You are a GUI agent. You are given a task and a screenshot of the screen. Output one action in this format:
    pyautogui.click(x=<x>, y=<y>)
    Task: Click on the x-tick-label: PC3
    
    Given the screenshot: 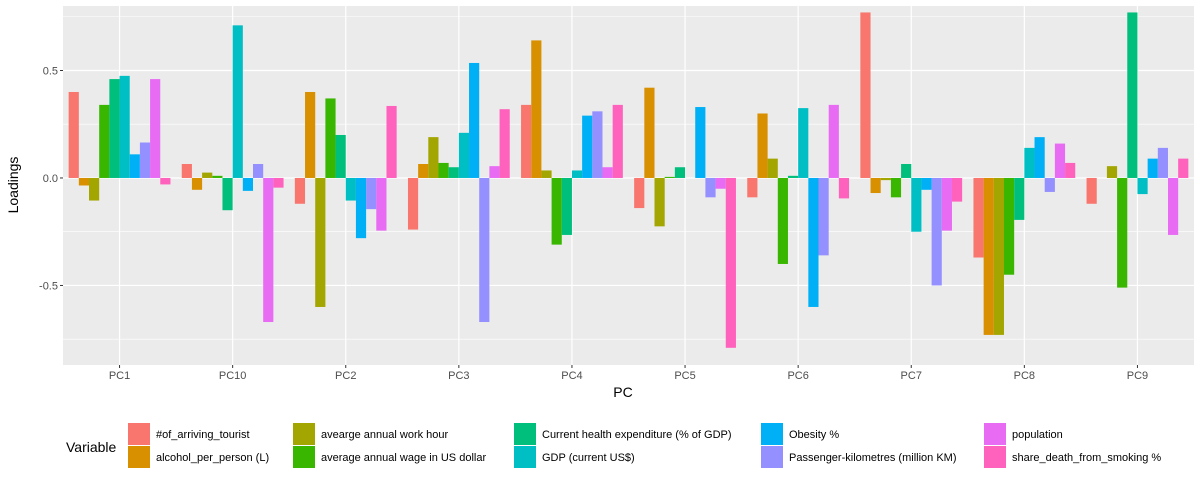 What is the action you would take?
    pyautogui.click(x=458, y=376)
    